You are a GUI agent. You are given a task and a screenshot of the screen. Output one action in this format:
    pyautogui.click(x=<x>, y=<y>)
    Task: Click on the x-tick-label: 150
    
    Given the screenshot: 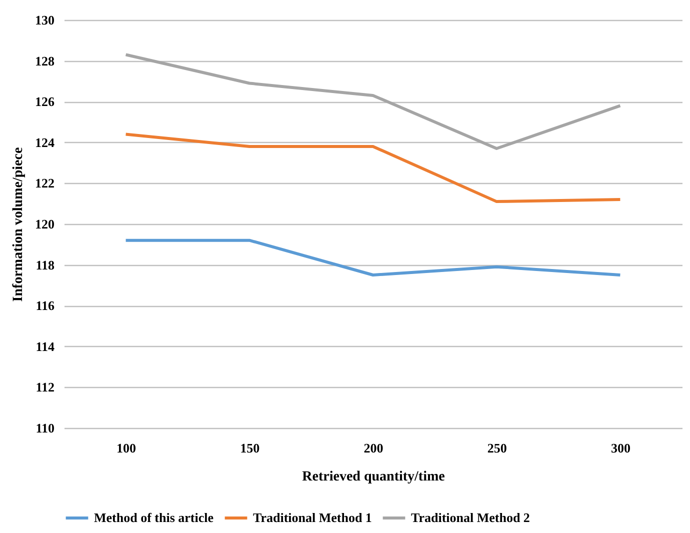 What is the action you would take?
    pyautogui.click(x=250, y=448)
    